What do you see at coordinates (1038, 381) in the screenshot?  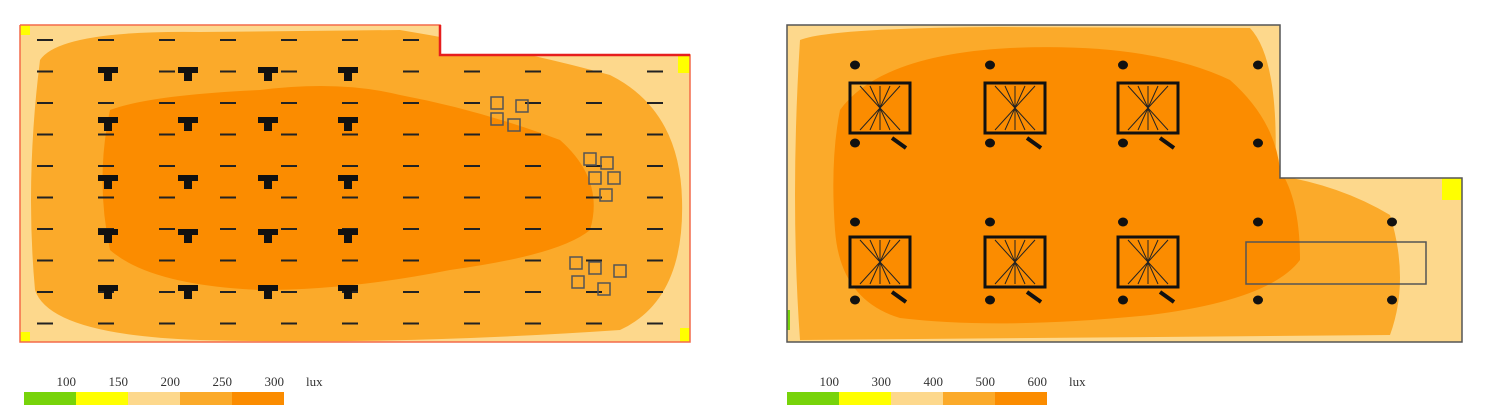 I see `legend-tick: 600` at bounding box center [1038, 381].